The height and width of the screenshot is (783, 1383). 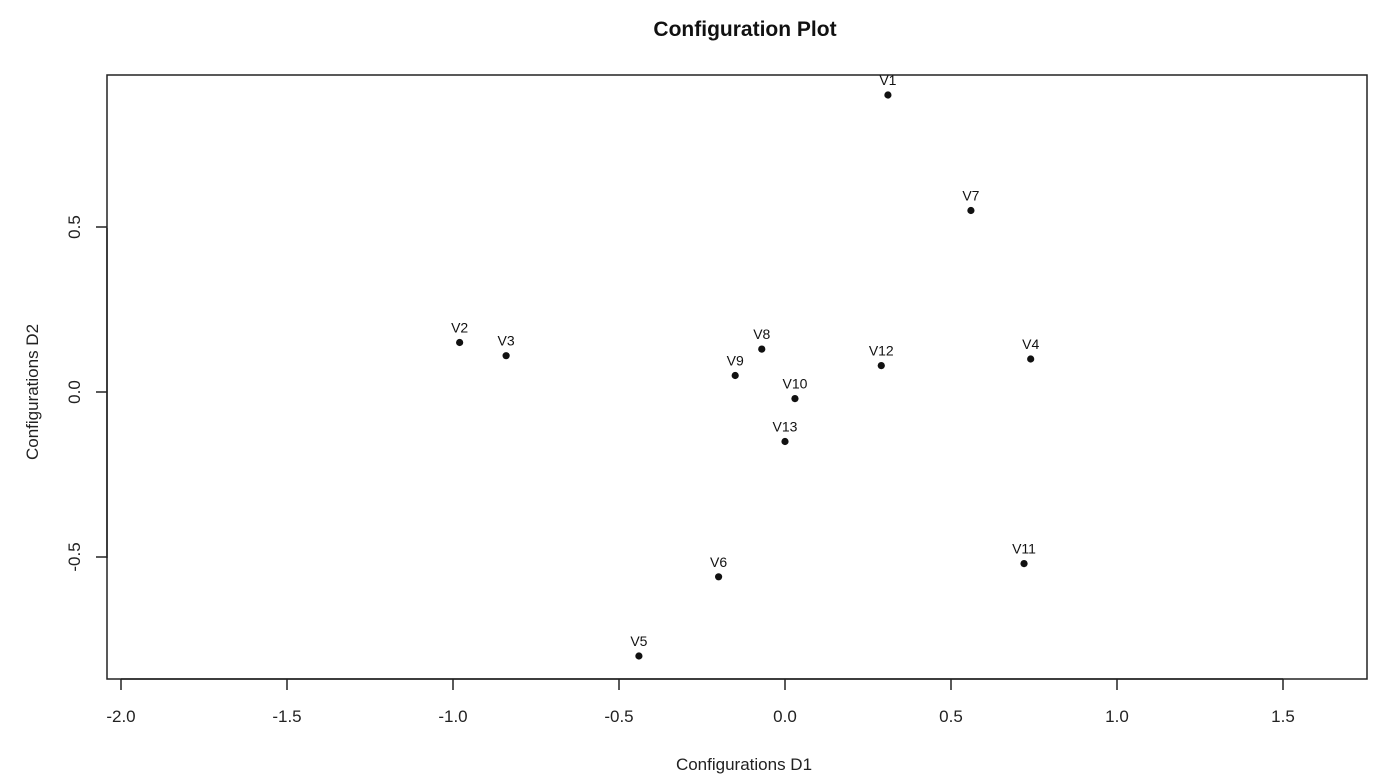 What do you see at coordinates (761, 334) in the screenshot?
I see `point-label-v8: V8` at bounding box center [761, 334].